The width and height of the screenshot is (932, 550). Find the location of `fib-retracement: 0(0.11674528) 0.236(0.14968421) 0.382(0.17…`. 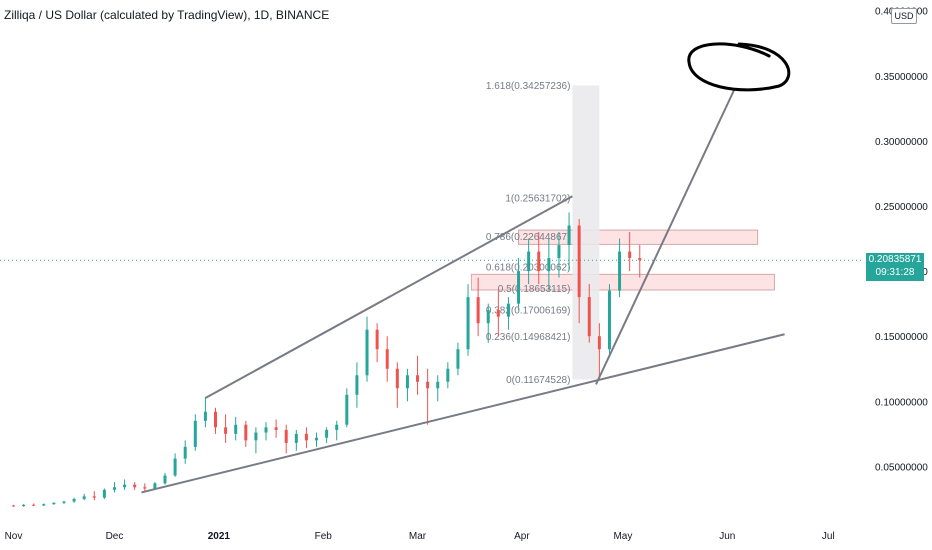

fib-retracement: 0(0.11674528) 0.236(0.14968421) 0.382(0.17… is located at coordinates (543, 233).